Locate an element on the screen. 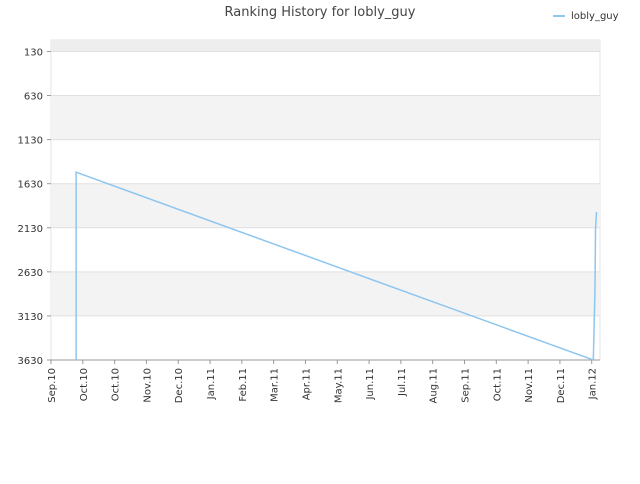 Image resolution: width=640 pixels, height=484 pixels. x-tick-label: Nov.11 is located at coordinates (529, 385).